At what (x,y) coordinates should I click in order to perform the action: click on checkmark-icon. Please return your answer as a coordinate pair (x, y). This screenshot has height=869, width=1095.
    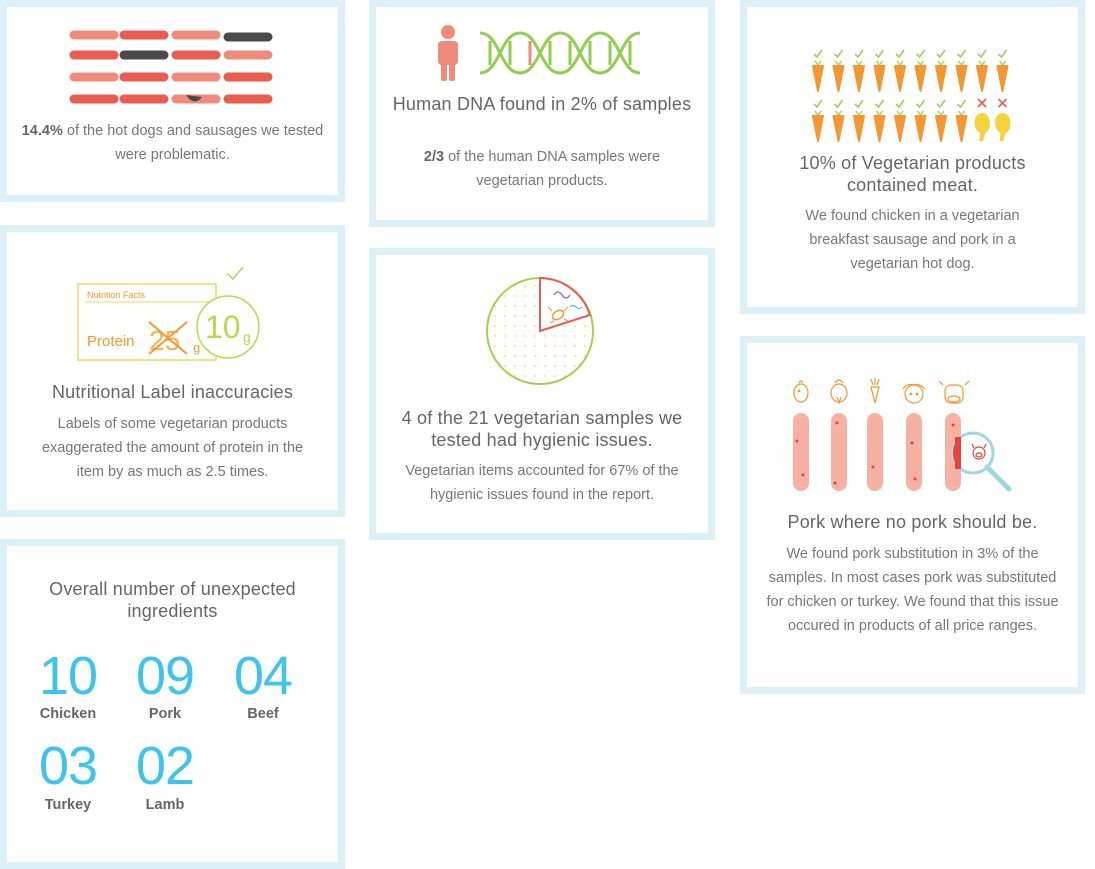
    Looking at the image, I should click on (235, 273).